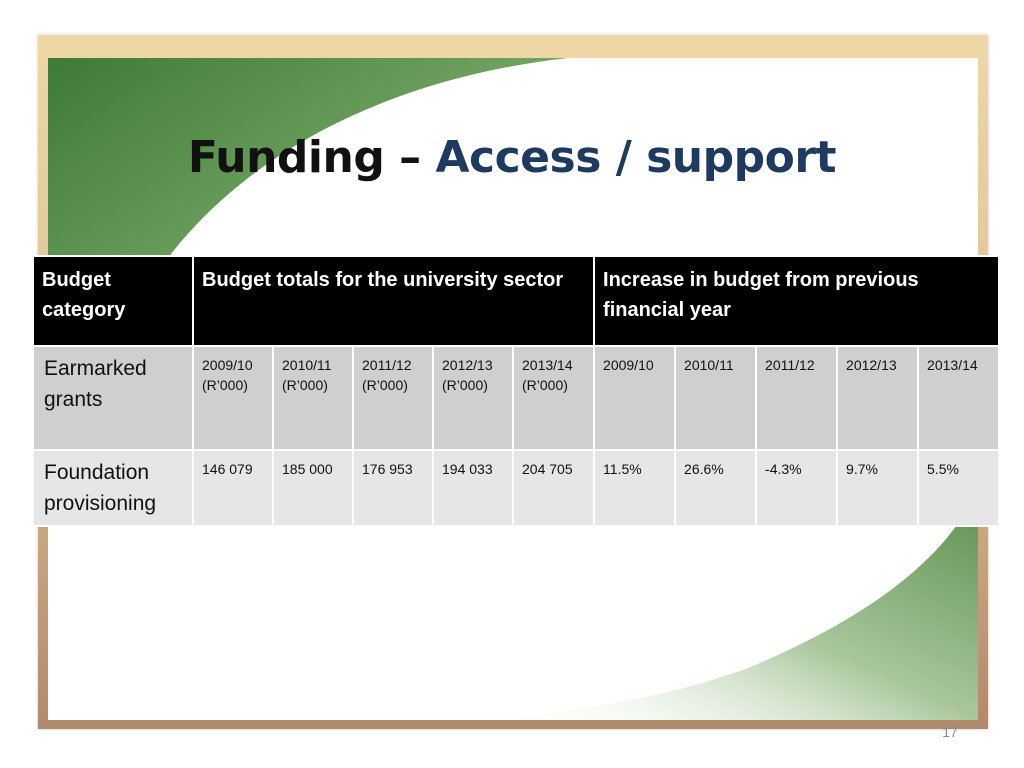 Image resolution: width=1024 pixels, height=768 pixels. Describe the element at coordinates (311, 157) in the screenshot. I see `title-funding: Funding –` at that location.